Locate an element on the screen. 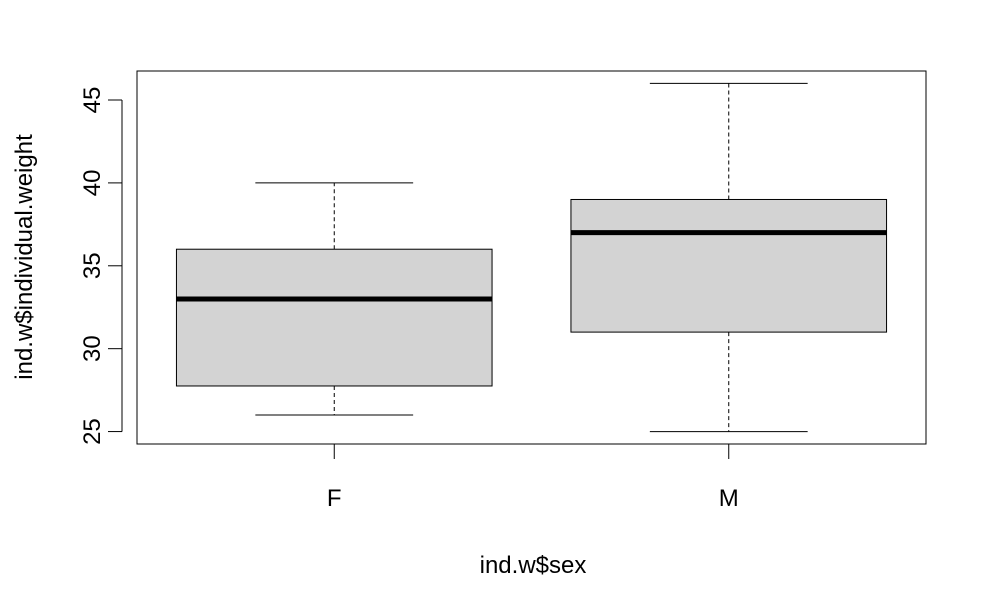 Image resolution: width=997 pixels, height=616 pixels. y-axis-label: ind.w$individual.weight is located at coordinates (24, 257).